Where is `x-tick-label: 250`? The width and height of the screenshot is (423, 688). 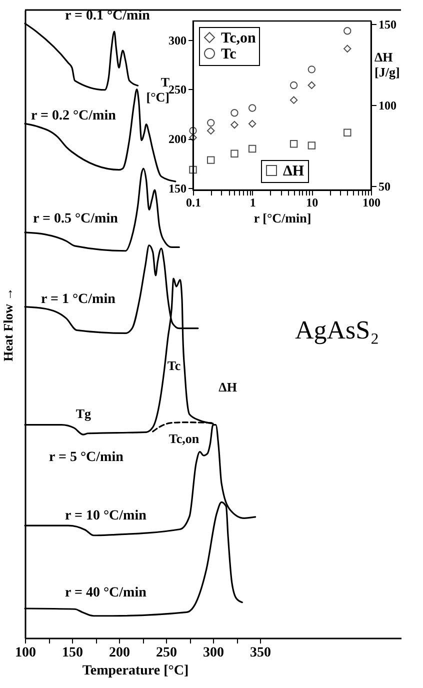
x-tick-label: 250 is located at coordinates (166, 653).